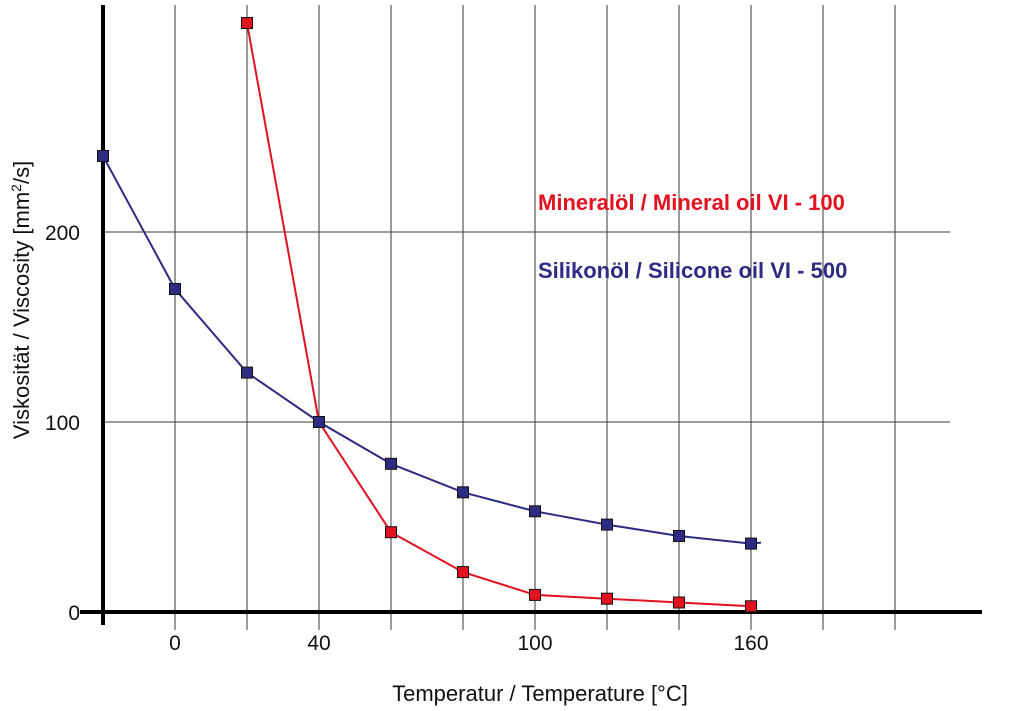 This screenshot has height=711, width=1024. Describe the element at coordinates (175, 643) in the screenshot. I see `x-tick-label: 0` at that location.